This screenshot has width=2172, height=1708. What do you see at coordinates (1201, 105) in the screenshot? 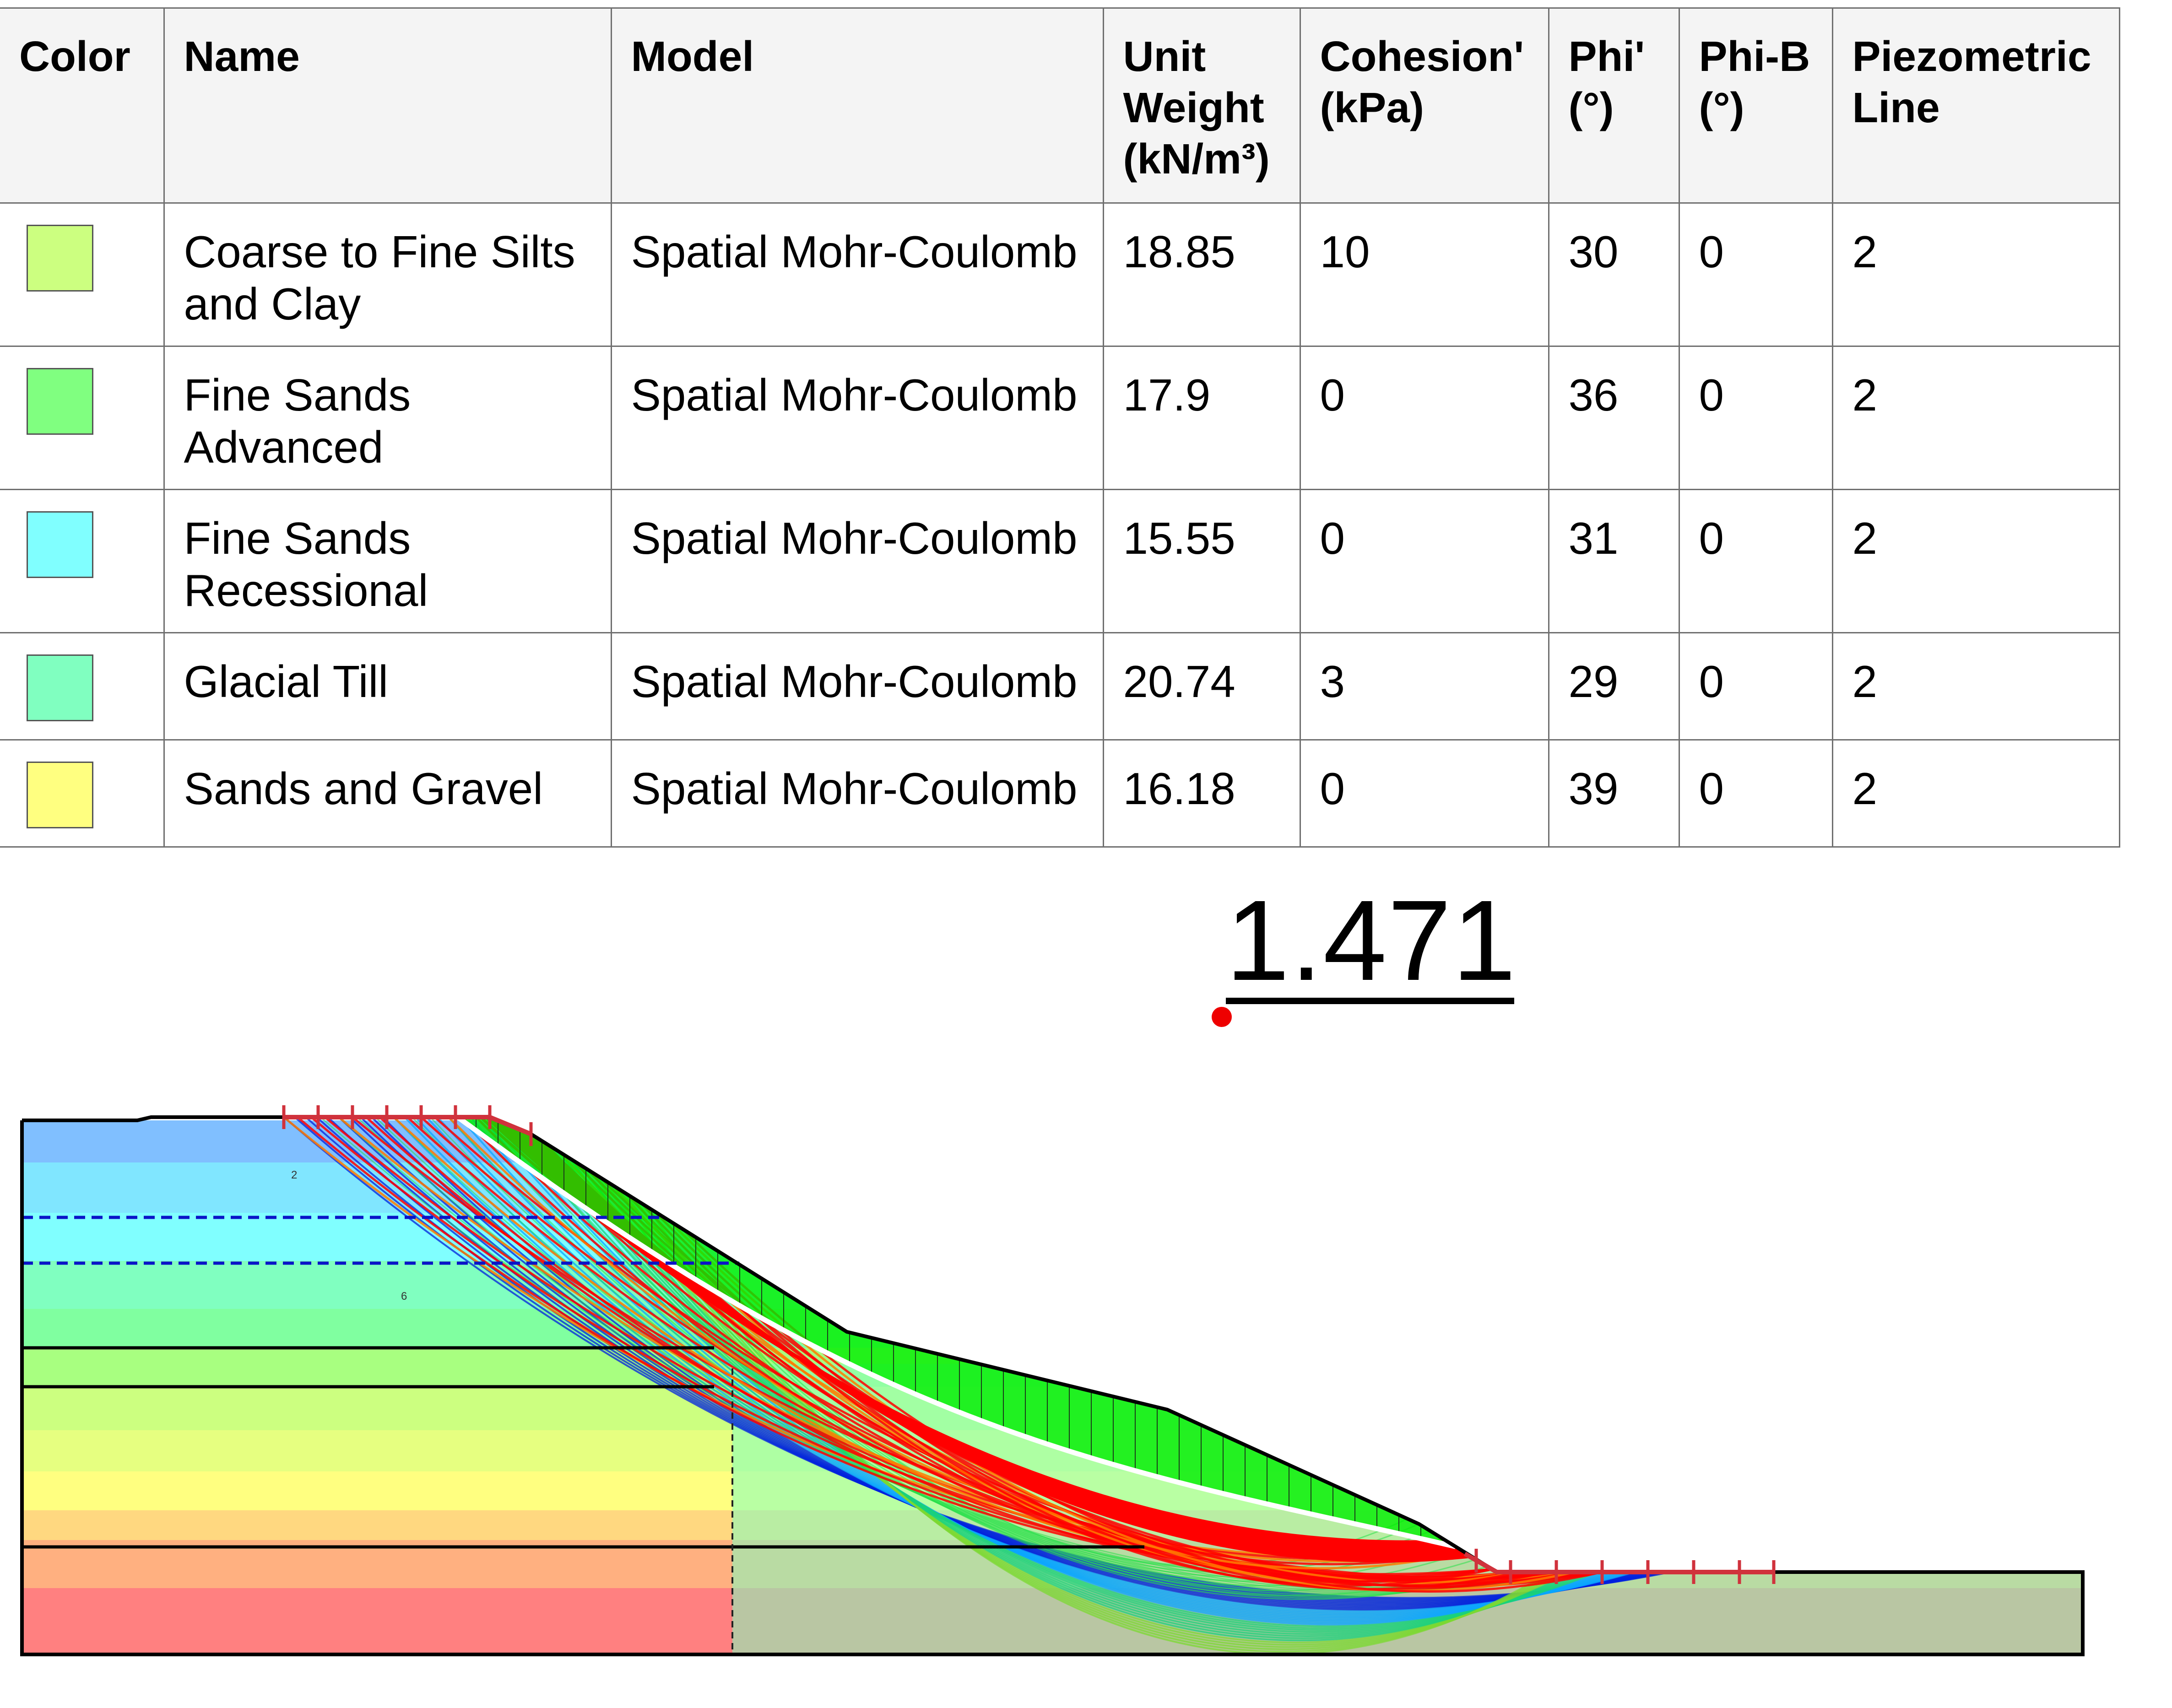
I see `column-header-unit-weight: Unit Weight (kN/m³)` at bounding box center [1201, 105].